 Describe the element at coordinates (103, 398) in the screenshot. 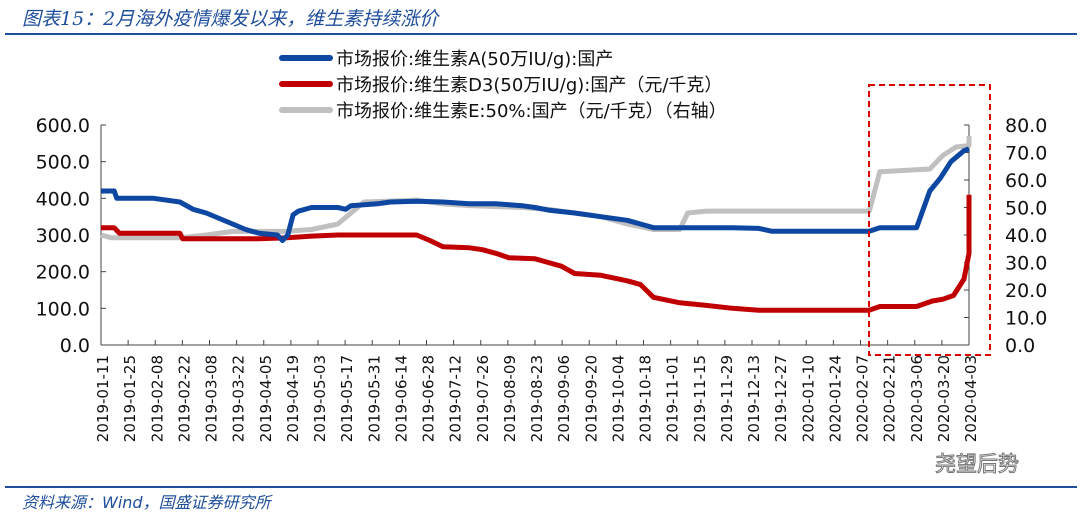

I see `x-tick-label: 2019-01-11` at that location.